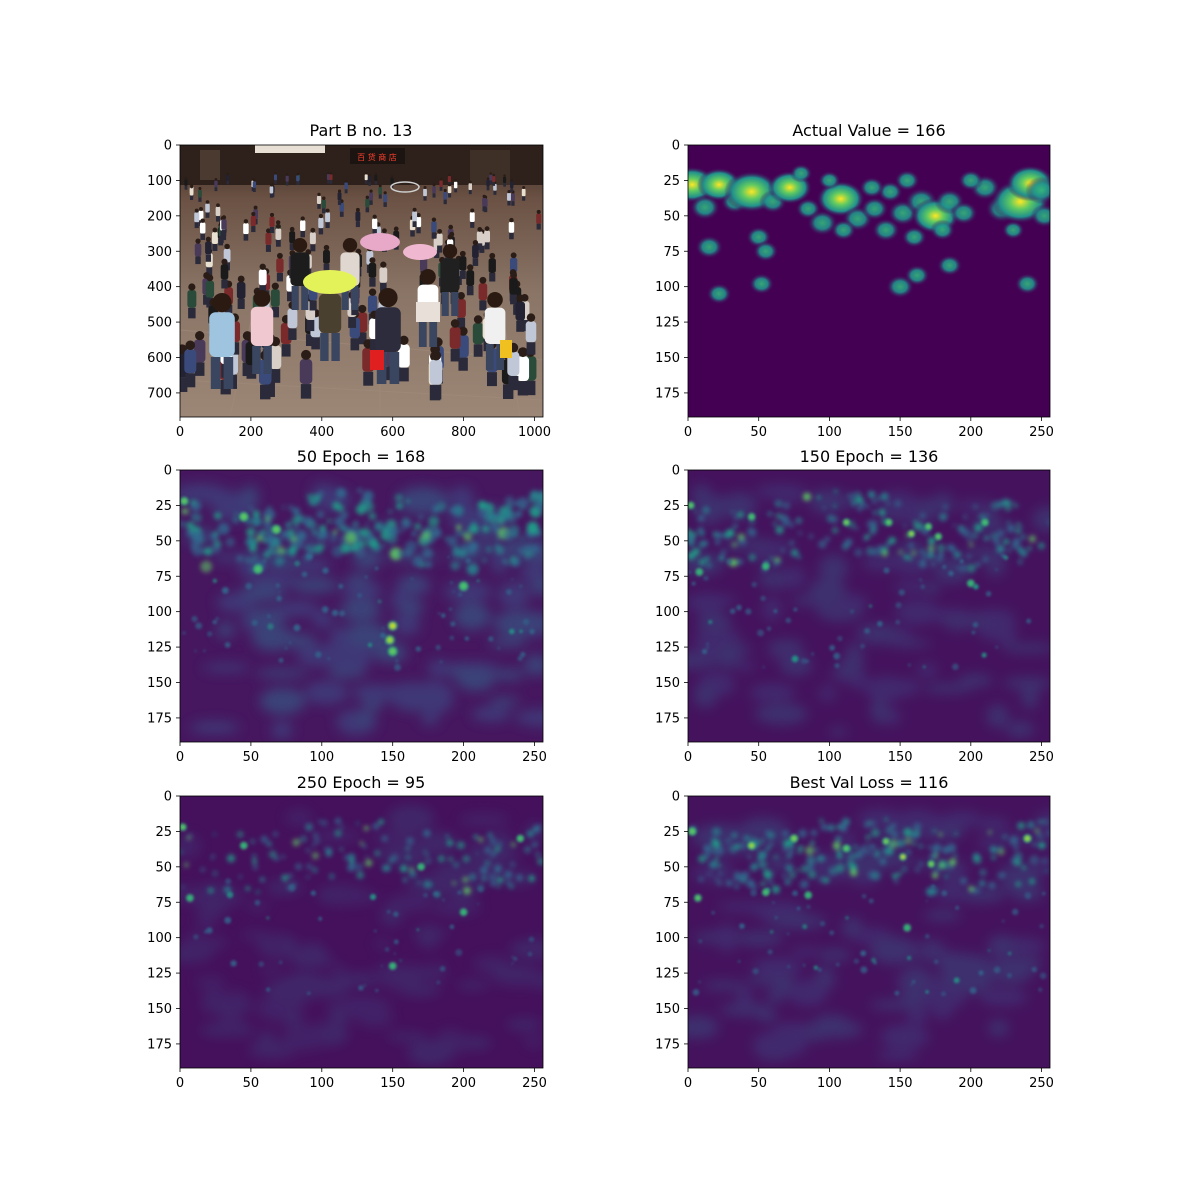 Image resolution: width=1200 pixels, height=1200 pixels. Describe the element at coordinates (869, 782) in the screenshot. I see `chart-title: Best Val Loss = 116` at that location.